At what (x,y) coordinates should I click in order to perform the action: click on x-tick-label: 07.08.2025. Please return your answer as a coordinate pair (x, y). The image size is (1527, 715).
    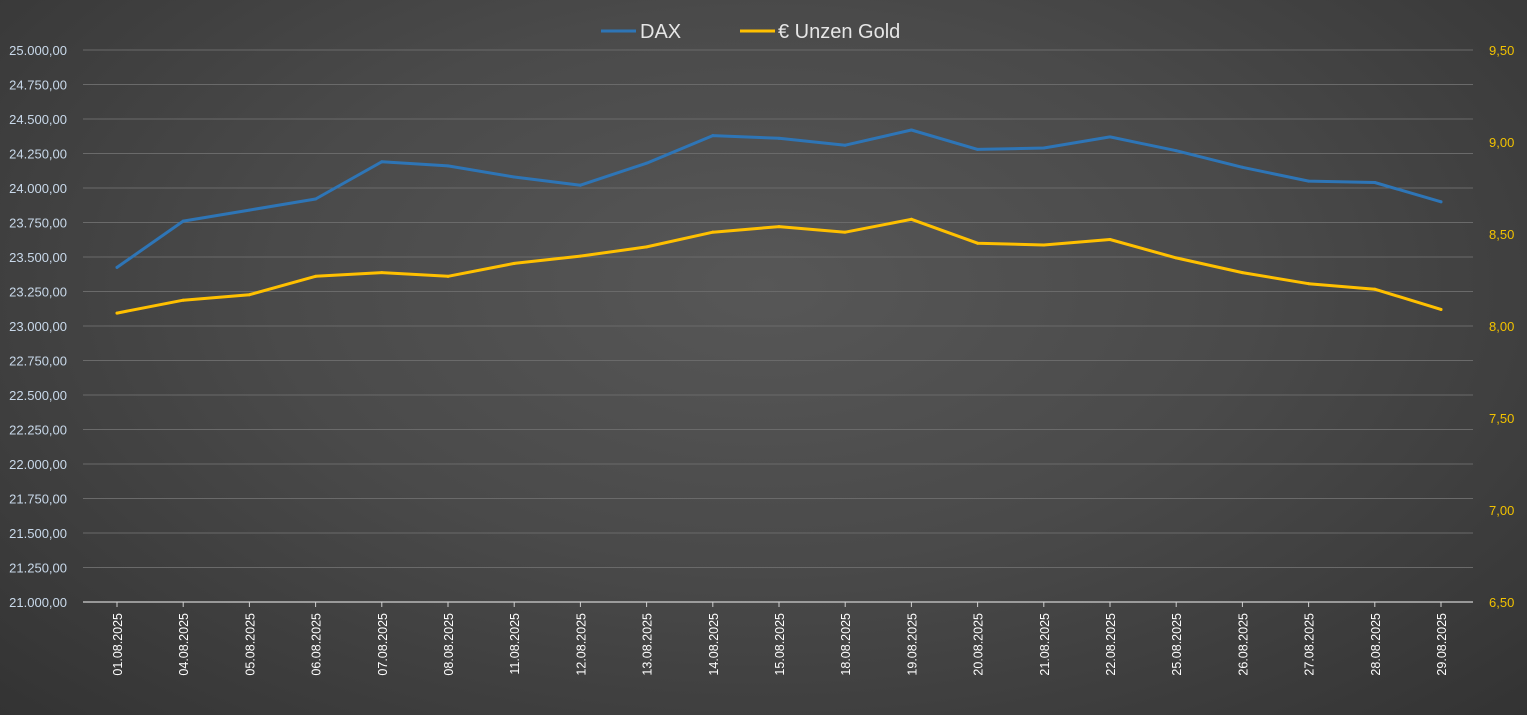
    Looking at the image, I should click on (383, 644).